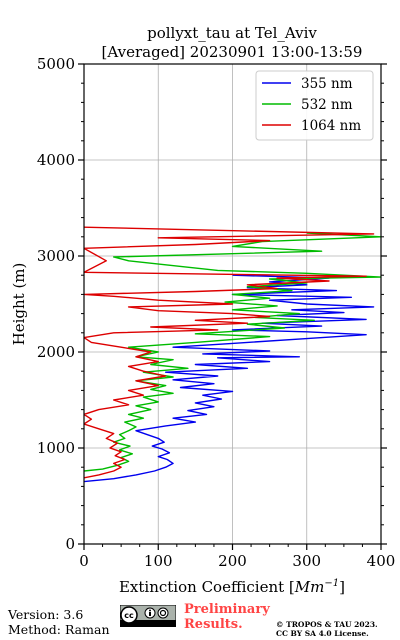  I want to click on x-axis-label: Extinction Coefficient [Mm−1], so click(232, 587).